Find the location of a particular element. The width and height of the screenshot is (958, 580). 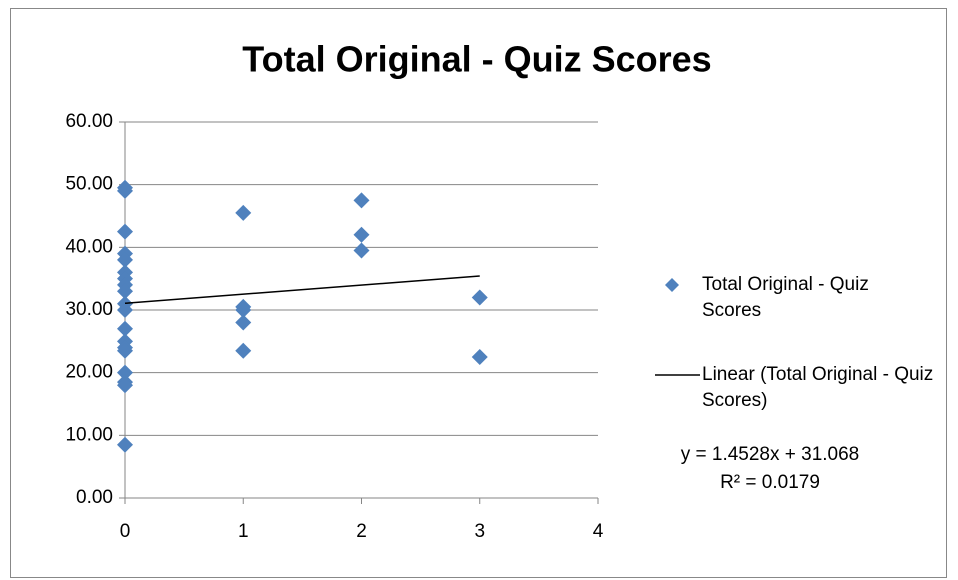

x-tick-label: 0 is located at coordinates (125, 531).